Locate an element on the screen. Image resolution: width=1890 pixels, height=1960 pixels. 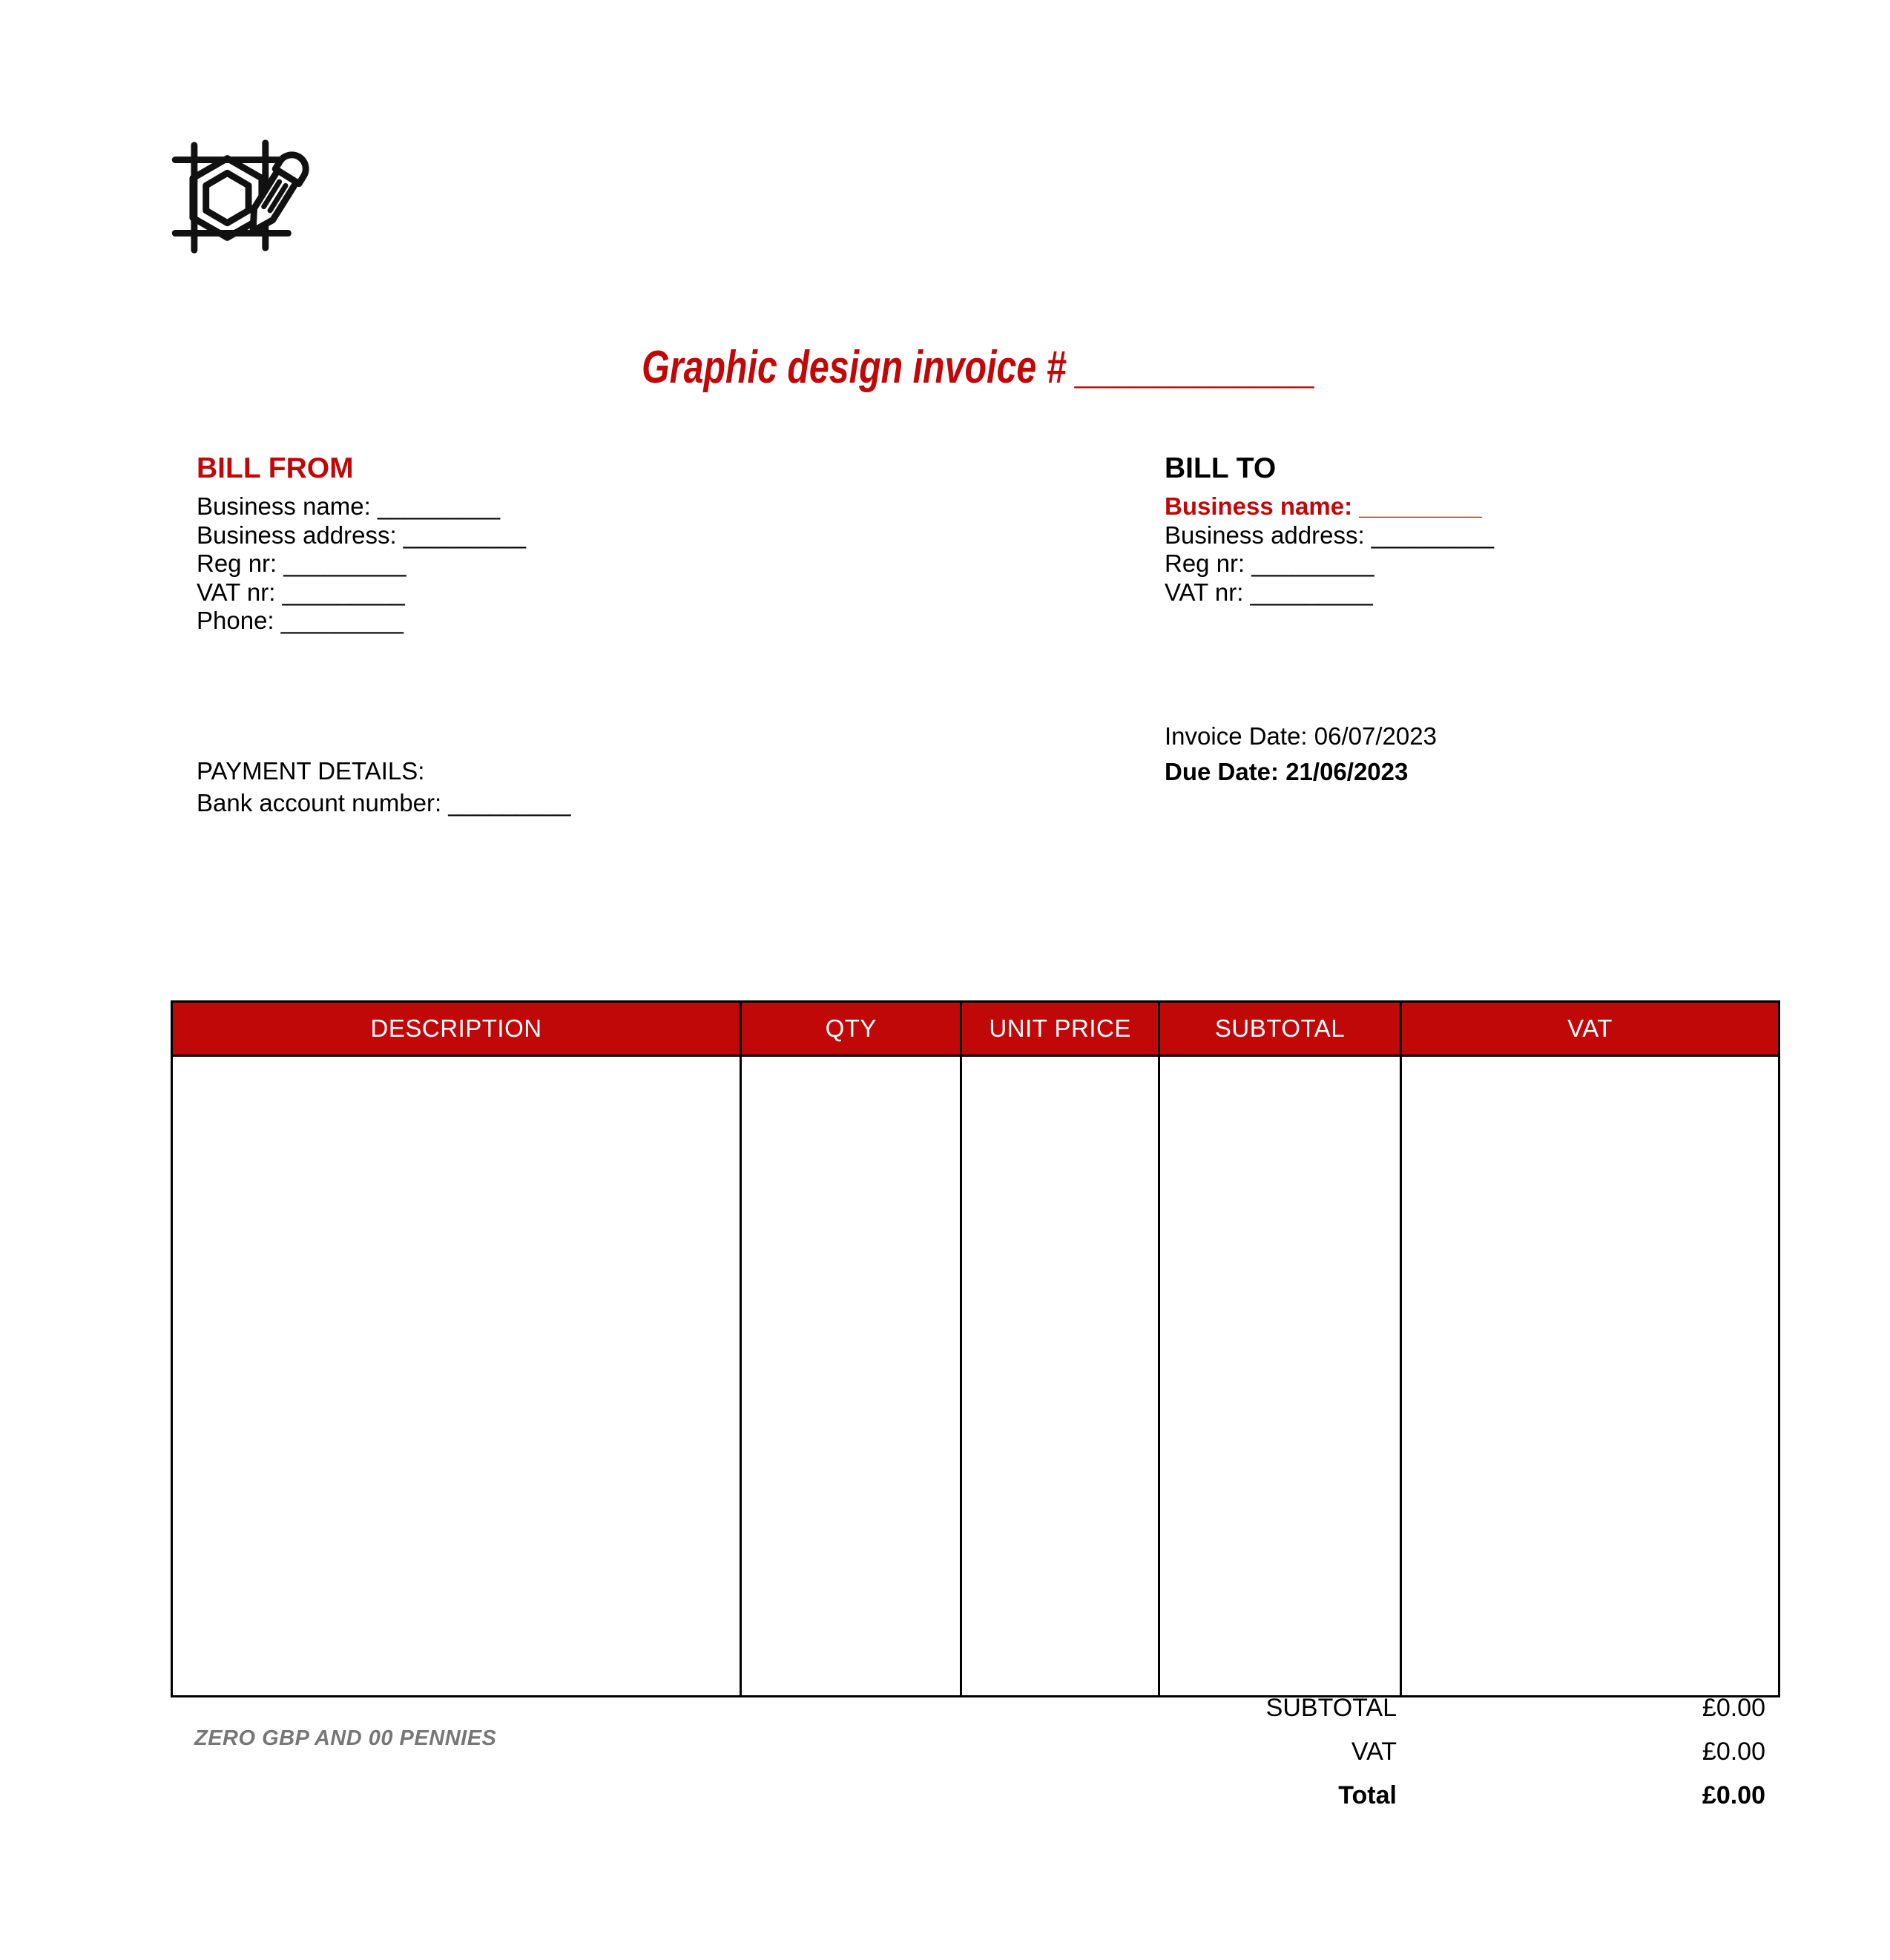
vat-label: VAT is located at coordinates (1374, 1752).